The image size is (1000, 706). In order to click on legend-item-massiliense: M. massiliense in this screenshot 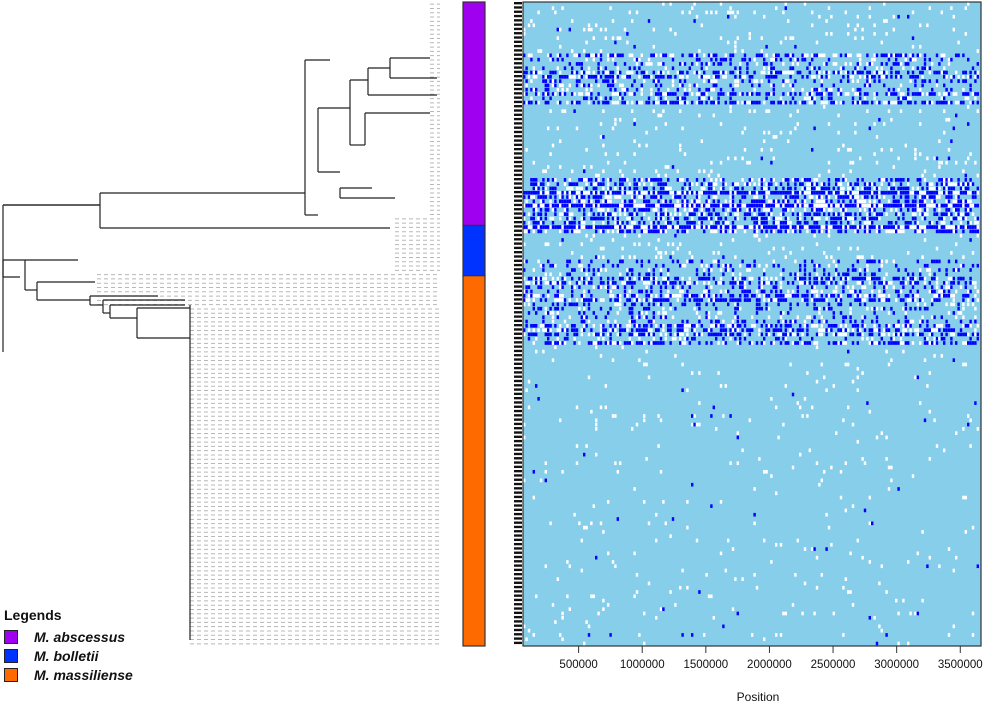, I will do `click(68, 674)`.